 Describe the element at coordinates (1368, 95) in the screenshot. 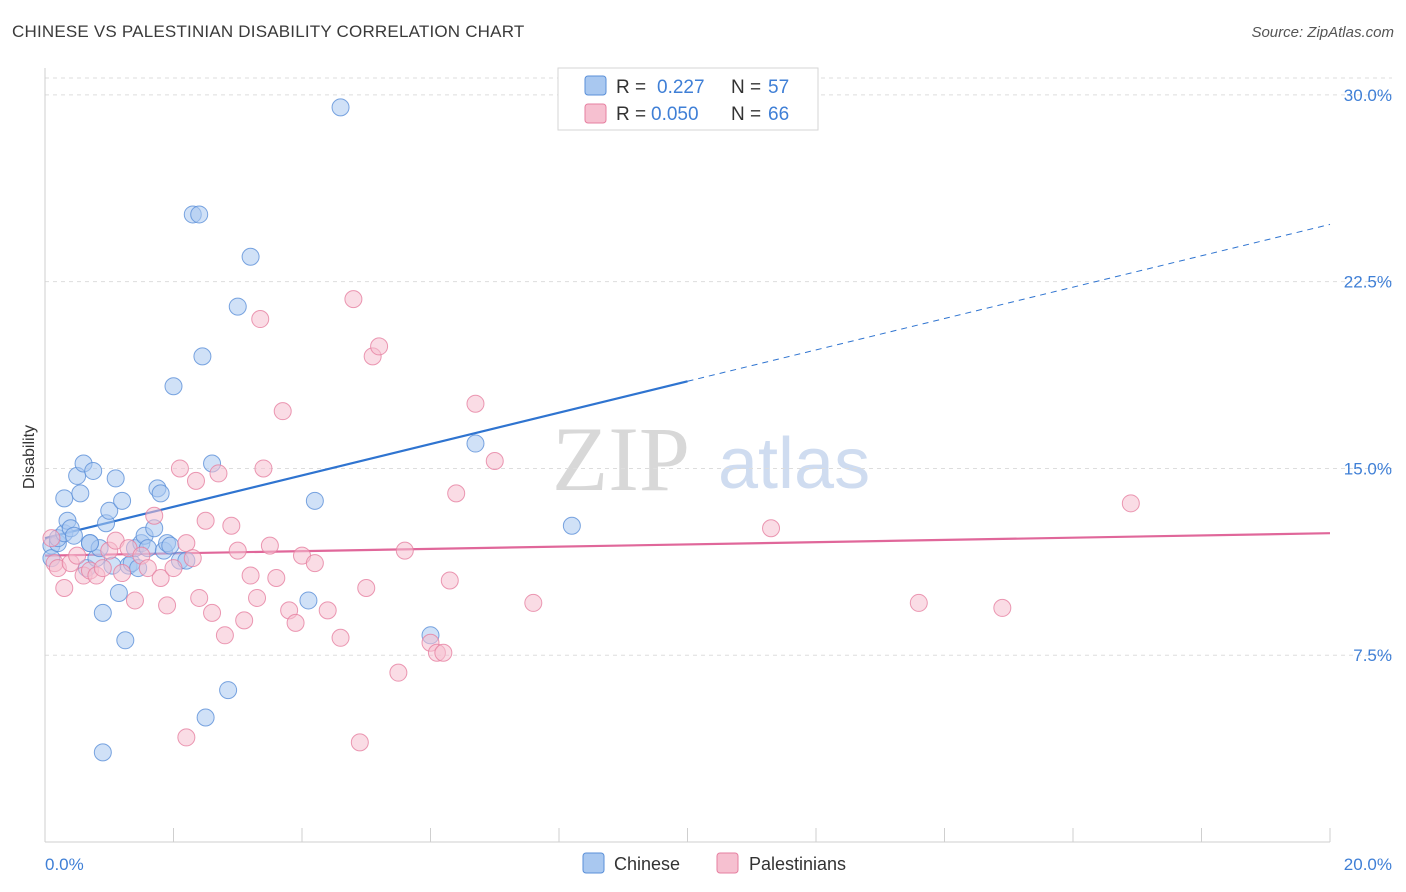

I see `y-tick-label: 30.0%` at that location.